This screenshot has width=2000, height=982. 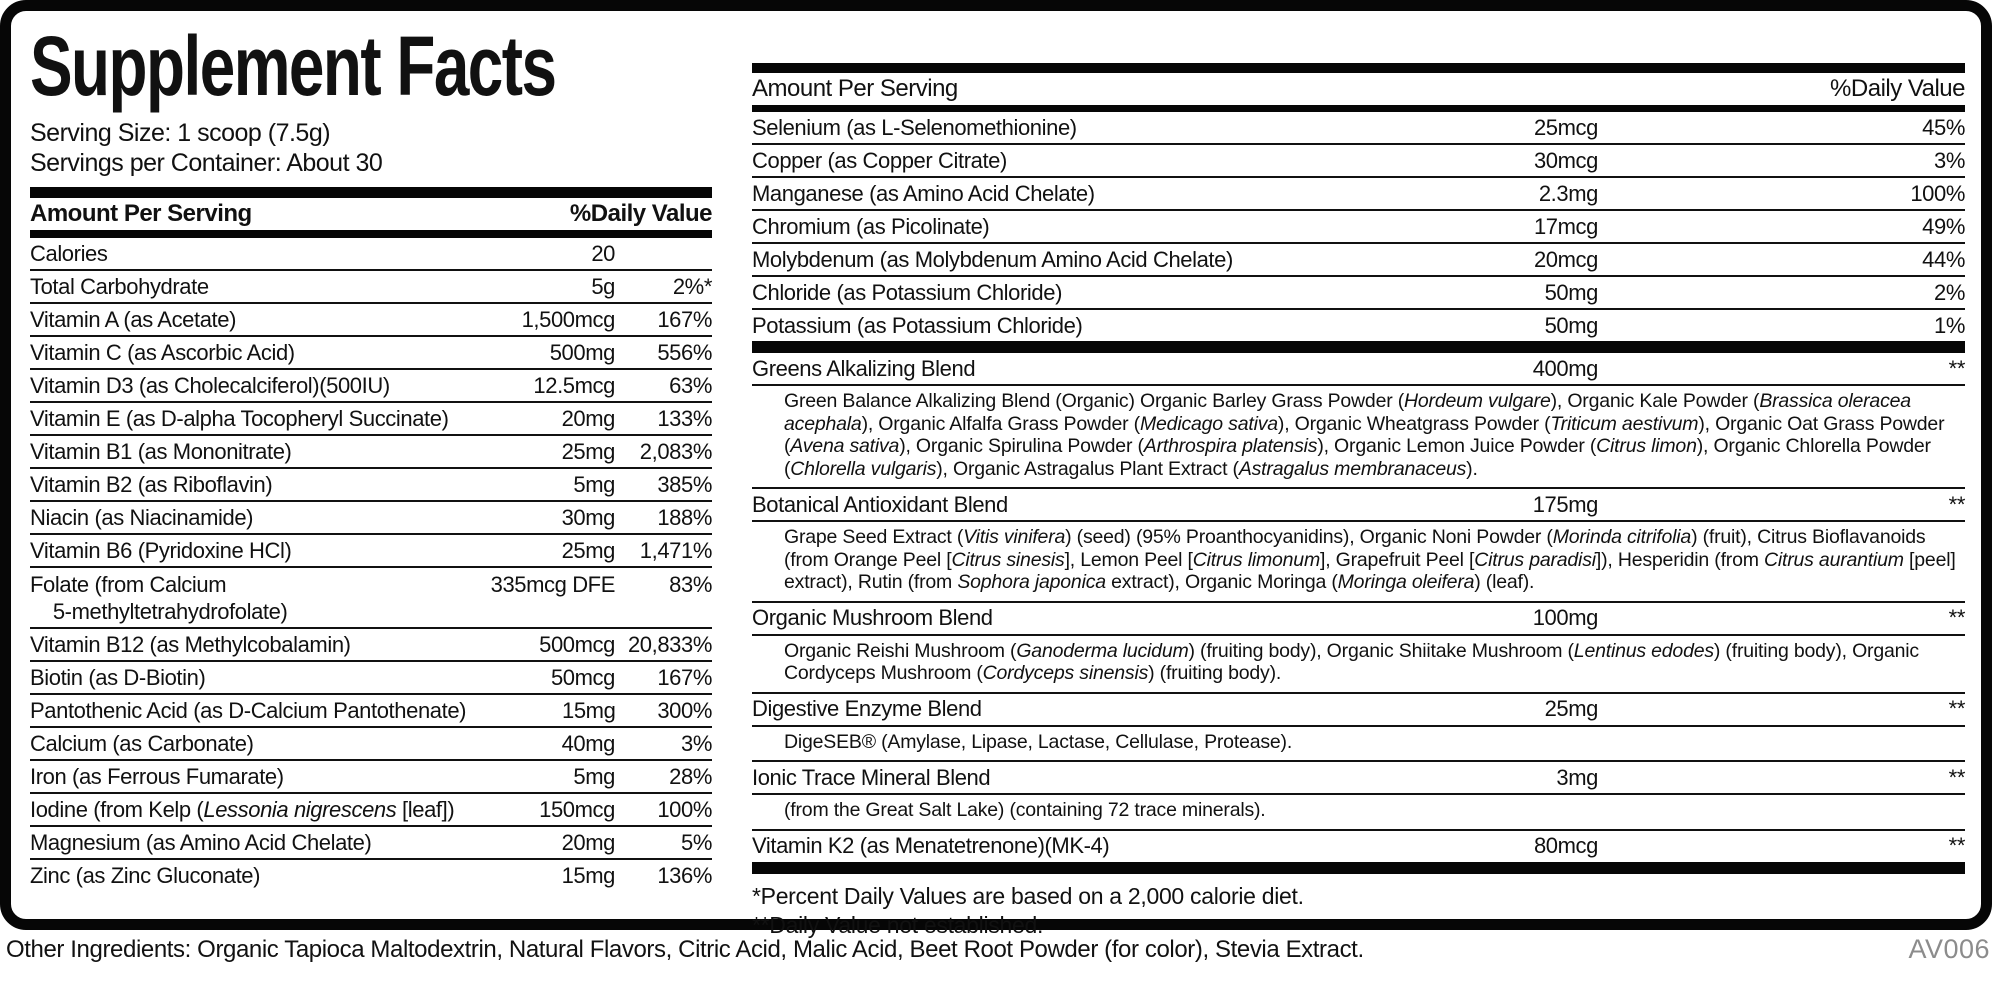 What do you see at coordinates (210, 385) in the screenshot?
I see `nutrient-name: Vitamin D3 (as Cholecalciferol)(500IU)` at bounding box center [210, 385].